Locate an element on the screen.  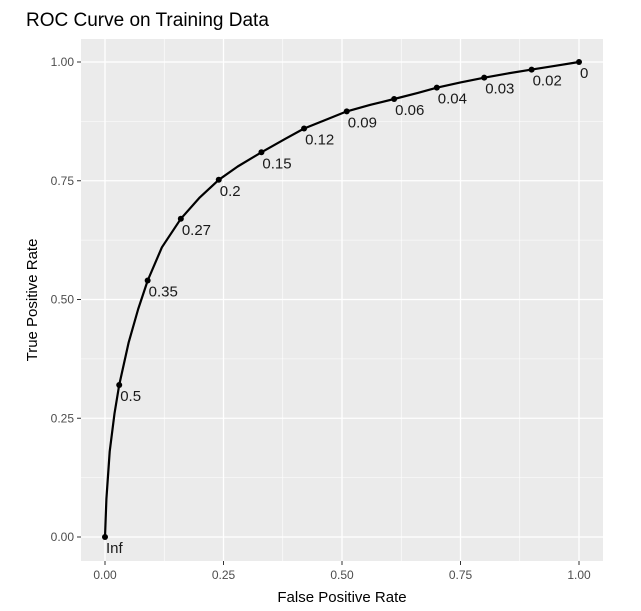
x-tick-label: 0.50 is located at coordinates (342, 575).